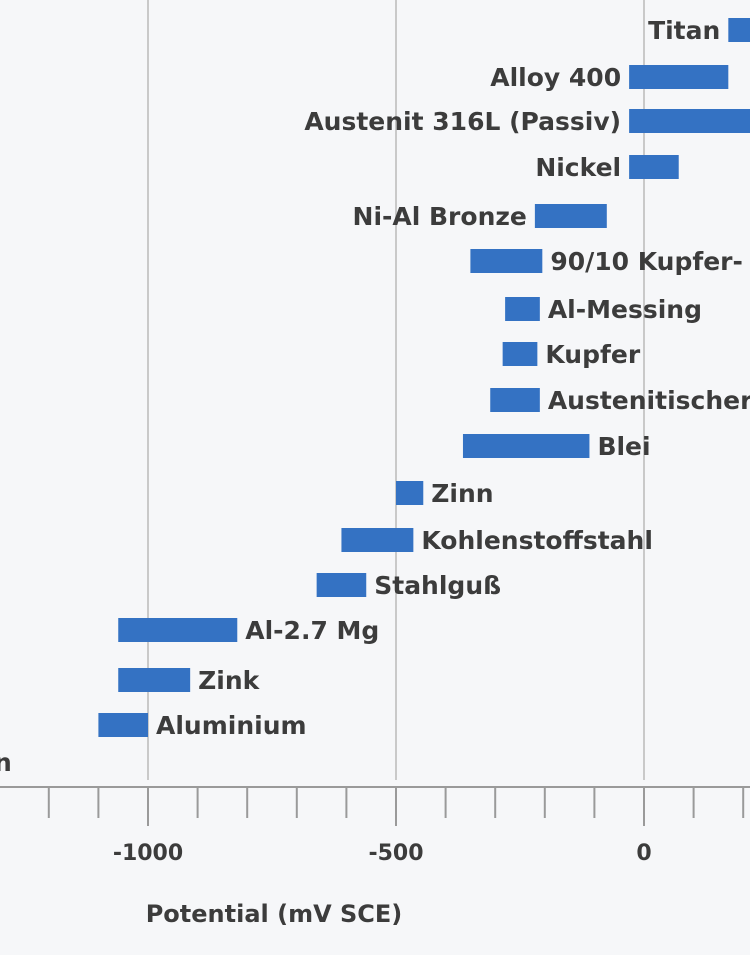  I want to click on bar-label: Blei, so click(623, 446).